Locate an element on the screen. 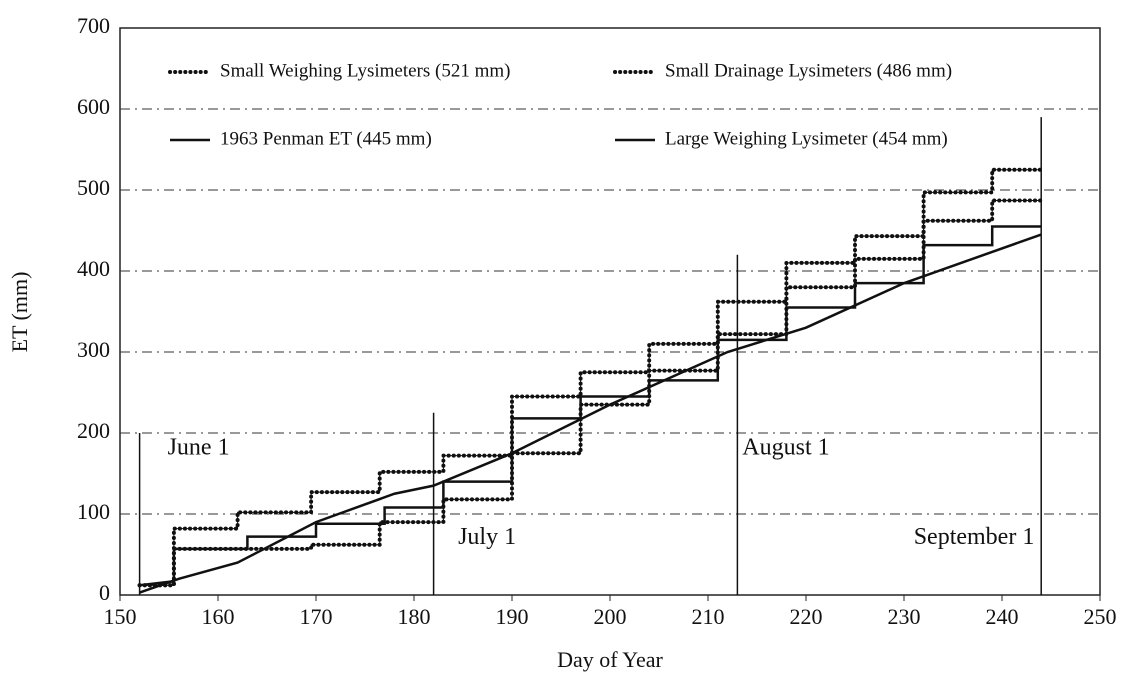 Image resolution: width=1125 pixels, height=680 pixels. y-tick-label: 500 is located at coordinates (93, 187).